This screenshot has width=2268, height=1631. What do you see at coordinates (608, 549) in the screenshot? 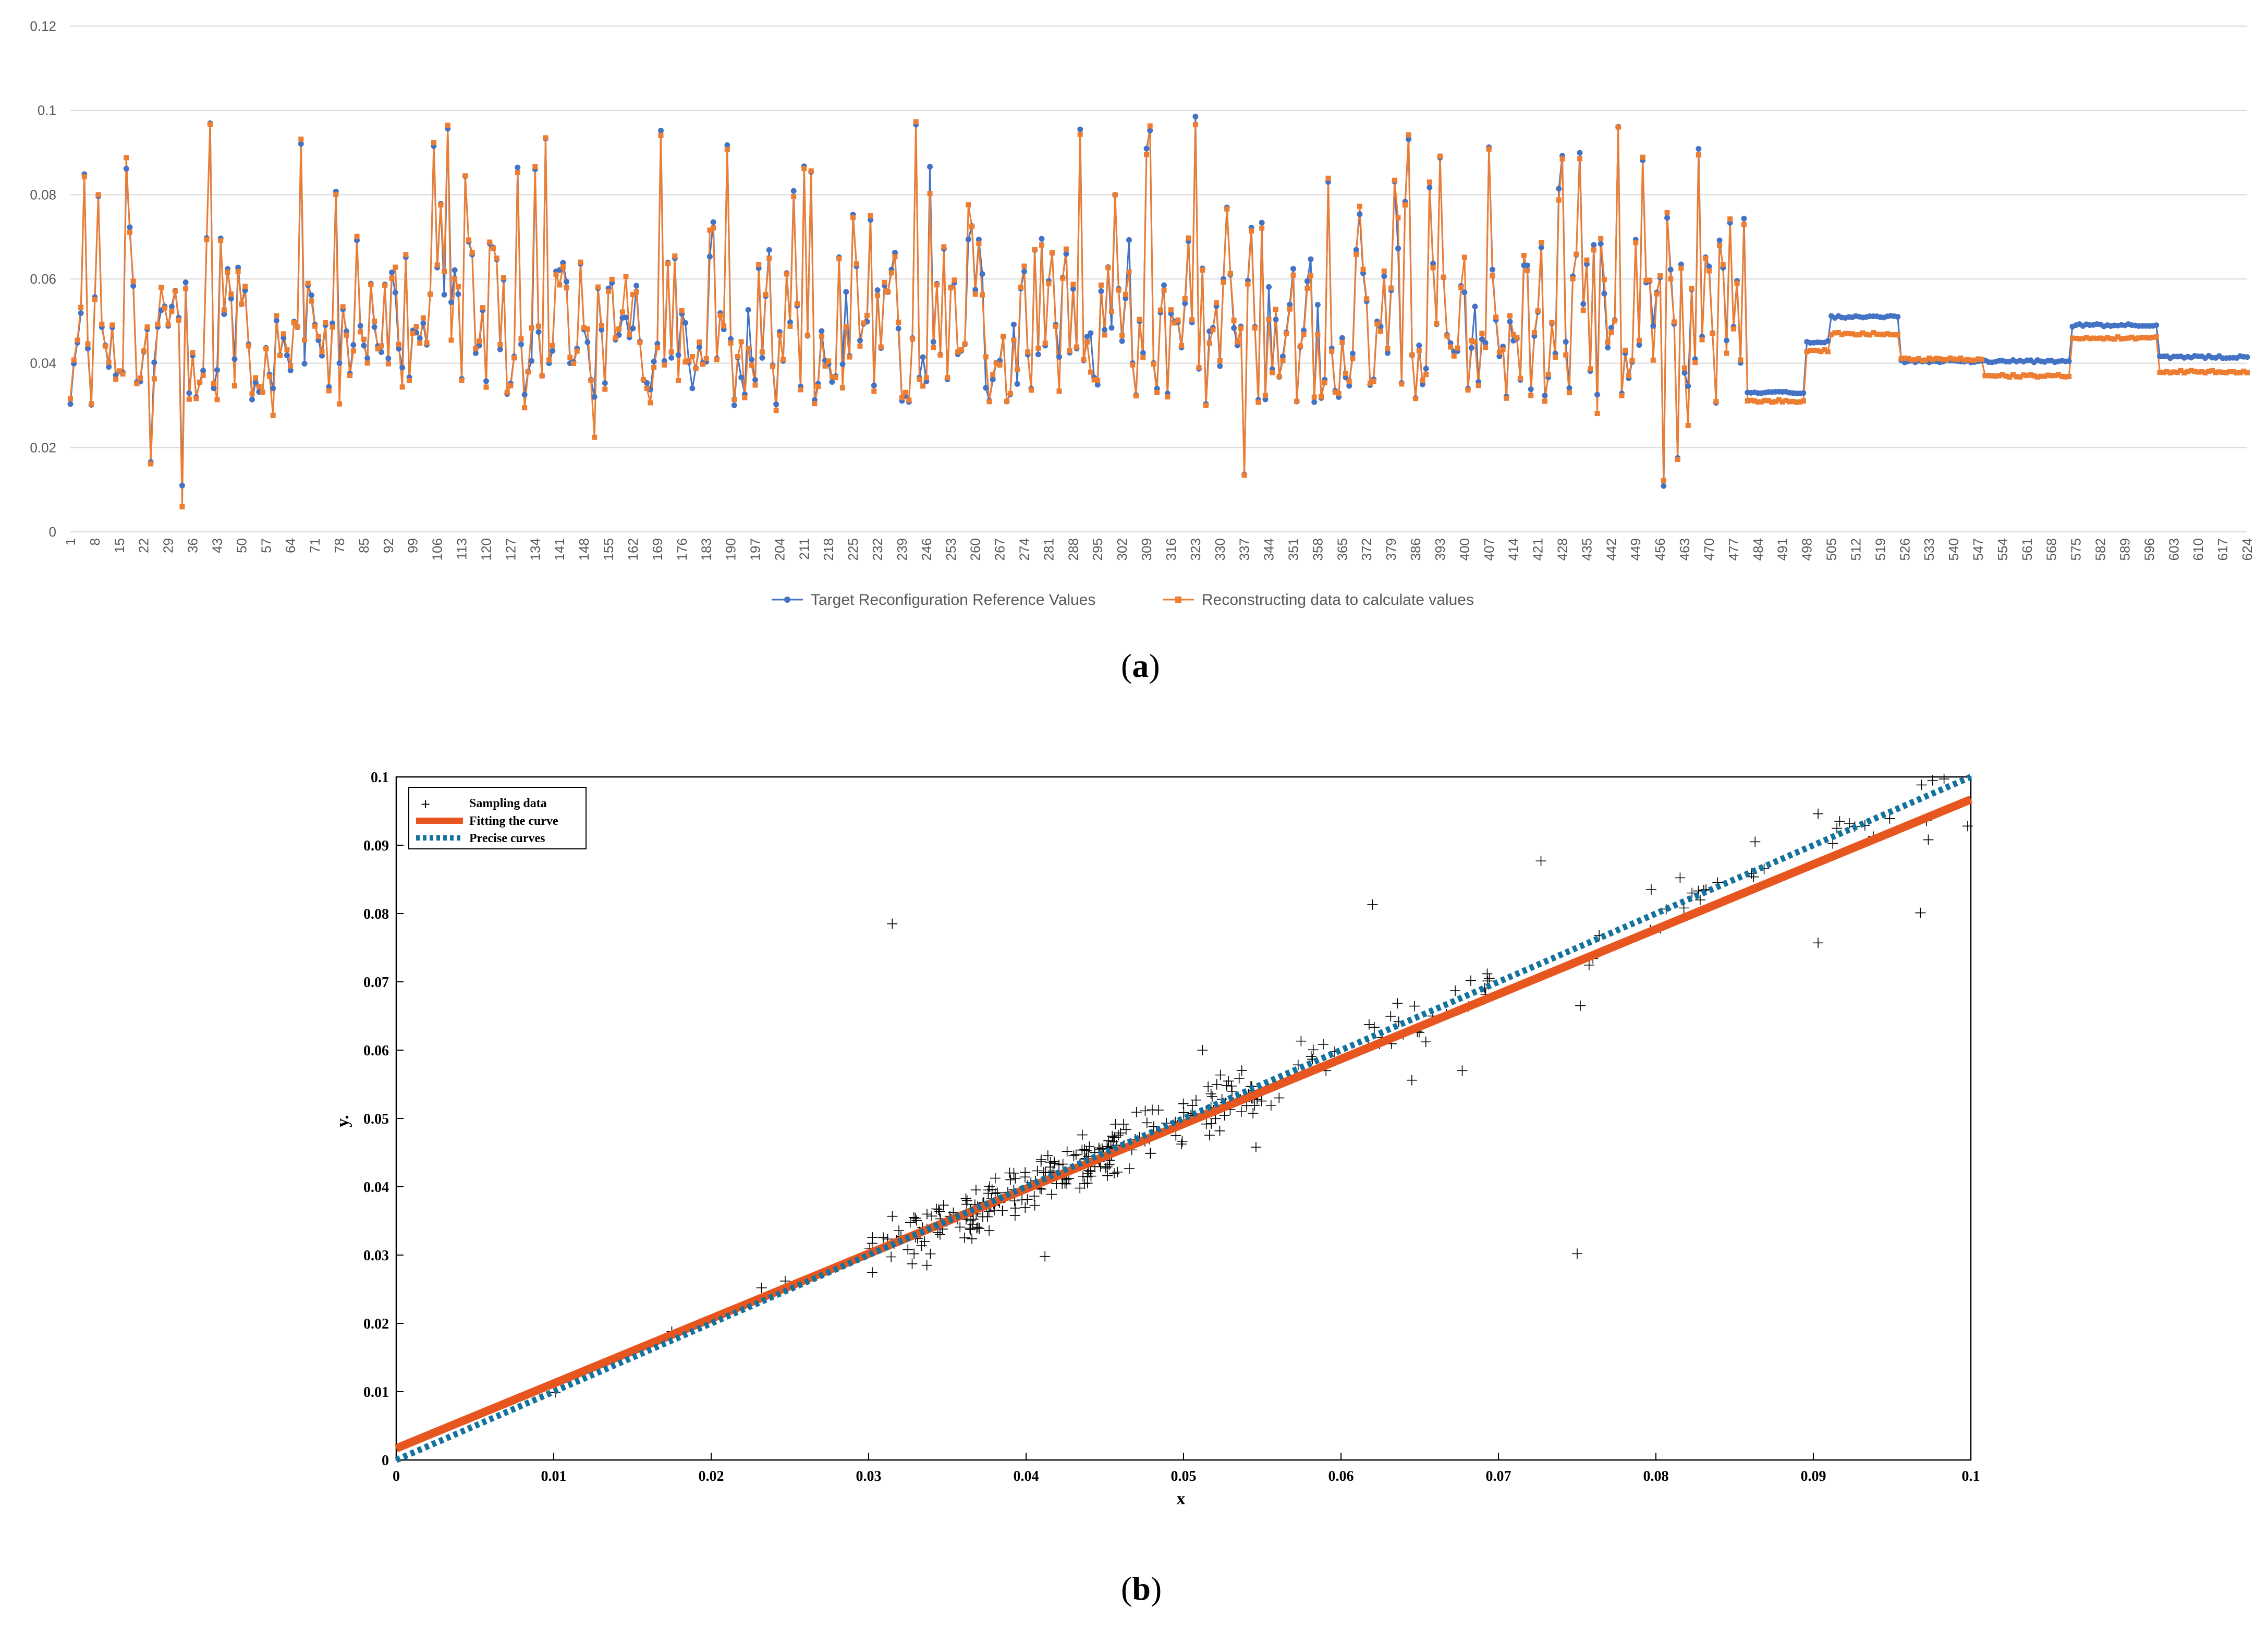
I see `x-tick-label: 155` at bounding box center [608, 549].